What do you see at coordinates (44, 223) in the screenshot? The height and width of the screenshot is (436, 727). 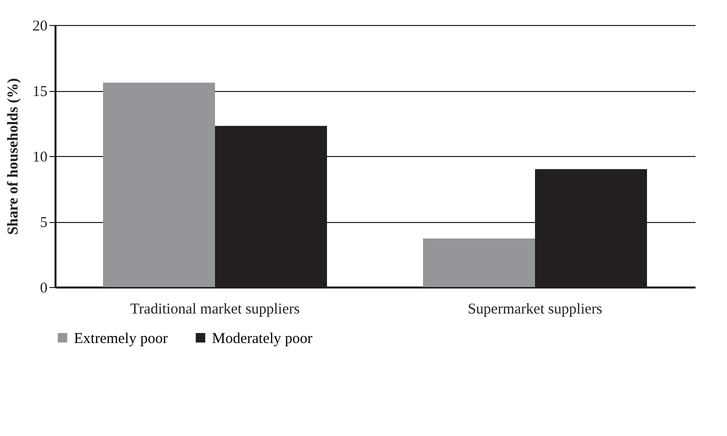 I see `y-tick-label: 5` at bounding box center [44, 223].